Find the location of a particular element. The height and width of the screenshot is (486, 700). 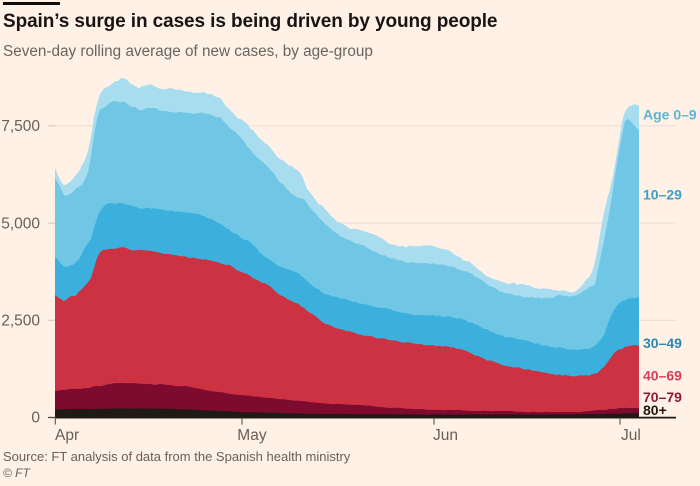

svg-text: 7,500 is located at coordinates (20, 126).